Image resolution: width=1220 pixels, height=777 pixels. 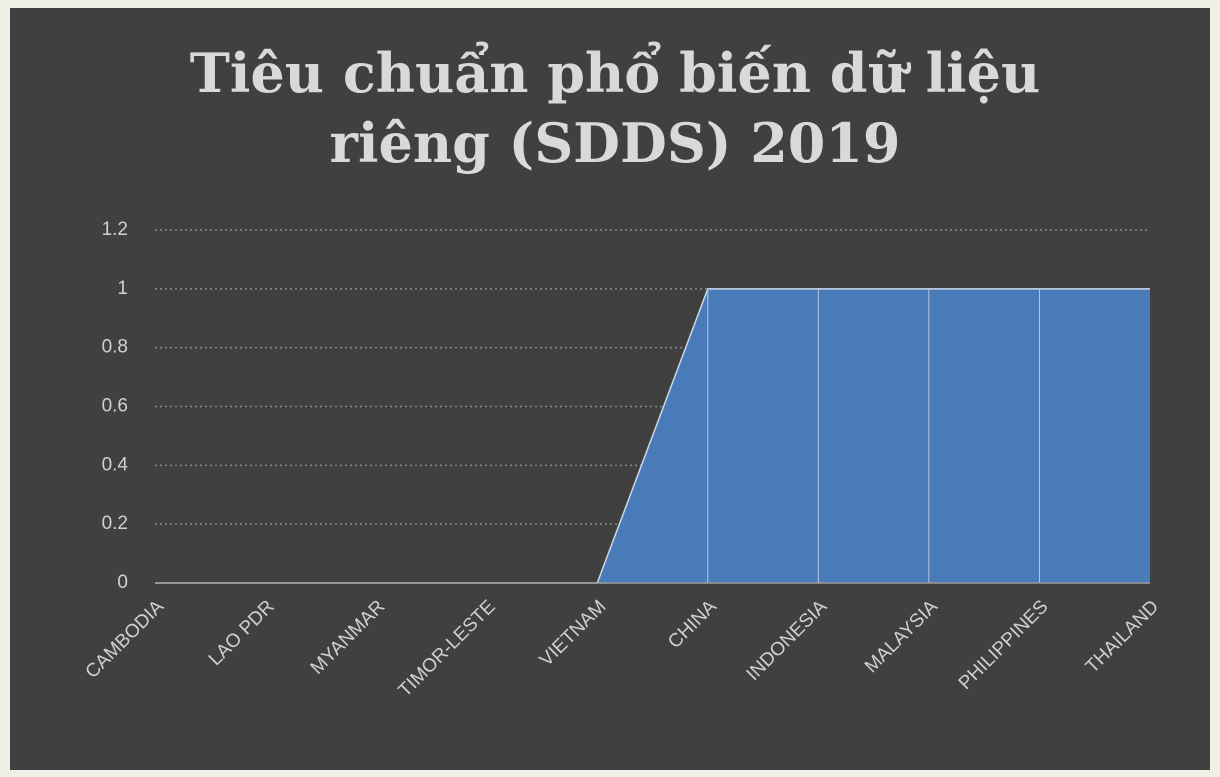 What do you see at coordinates (447, 648) in the screenshot?
I see `x-tick-label: TIMOR-LESTE` at bounding box center [447, 648].